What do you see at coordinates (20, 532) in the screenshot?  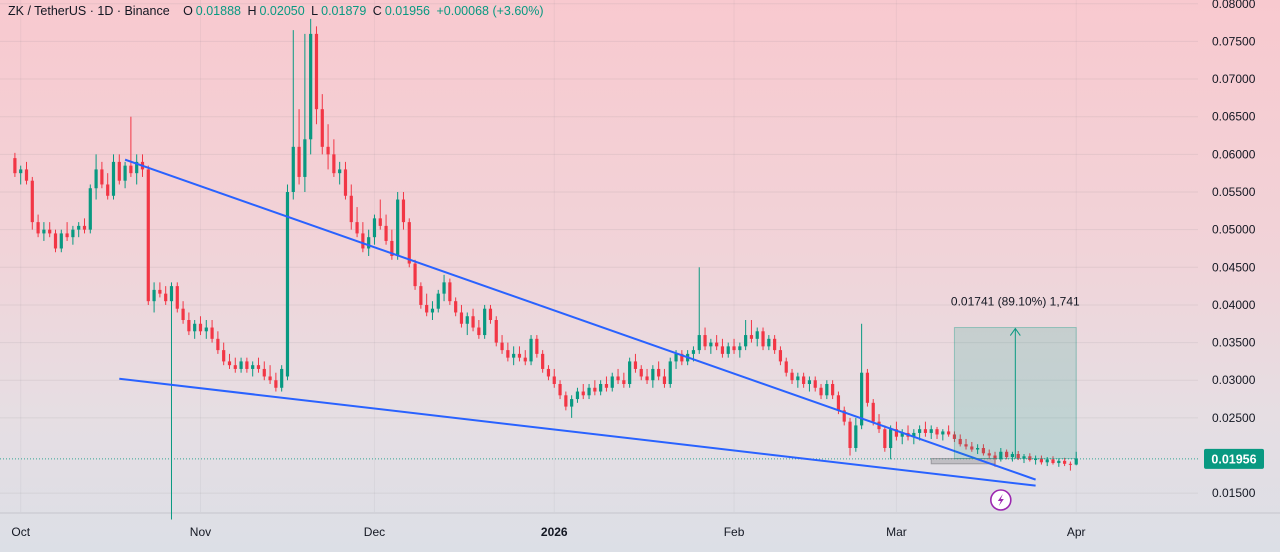 I see `x-tick-label: Oct` at bounding box center [20, 532].